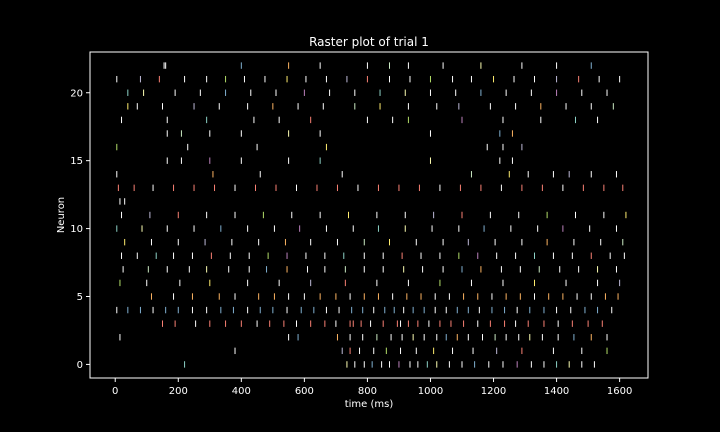 The width and height of the screenshot is (720, 432). Describe the element at coordinates (80, 297) in the screenshot. I see `y-tick-label: 5` at that location.